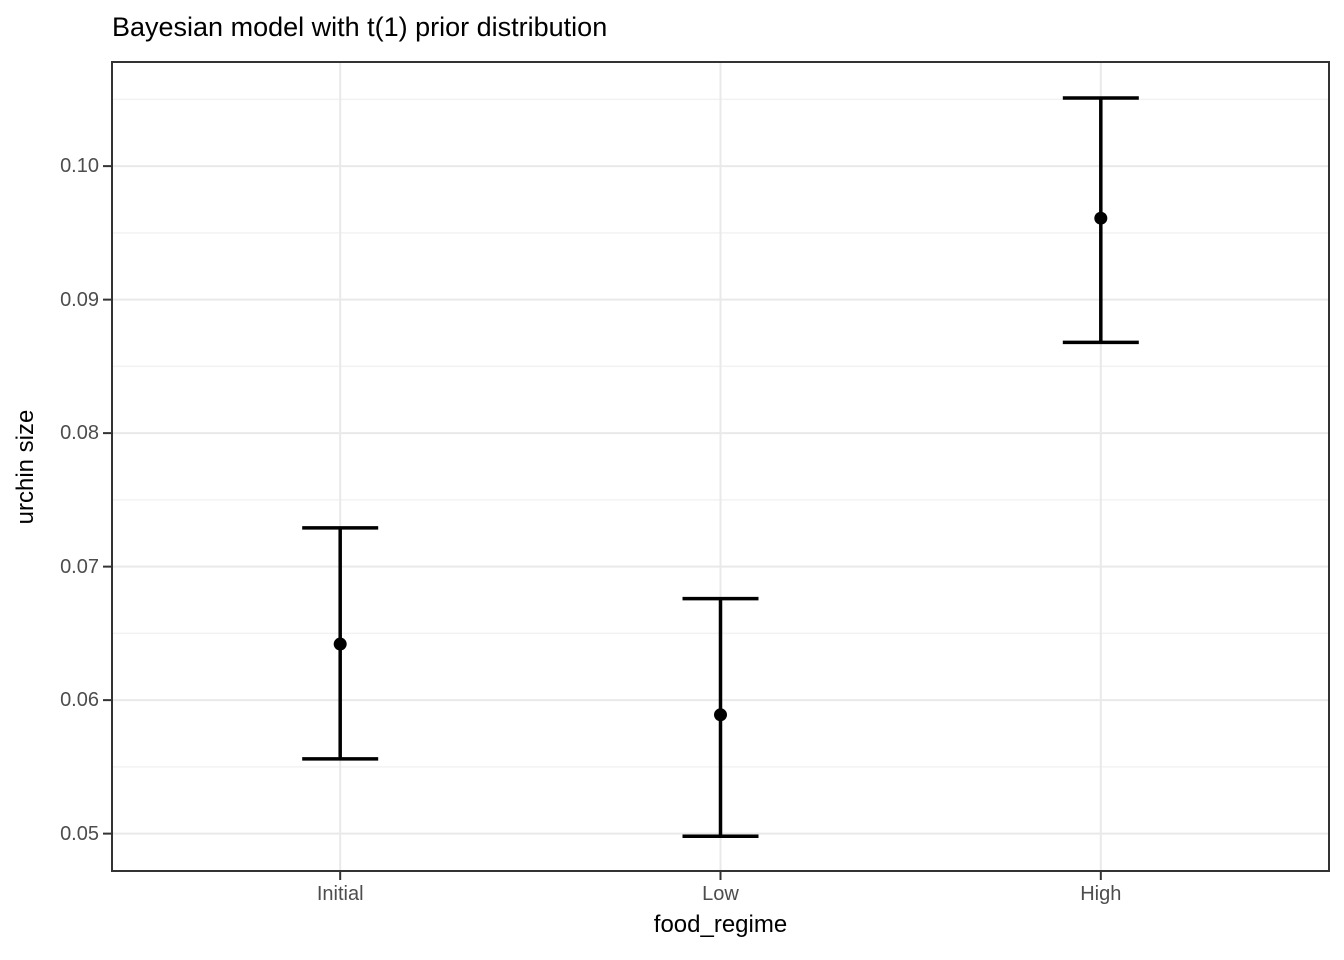 Image resolution: width=1344 pixels, height=960 pixels. I want to click on point-mean-High, so click(1101, 218).